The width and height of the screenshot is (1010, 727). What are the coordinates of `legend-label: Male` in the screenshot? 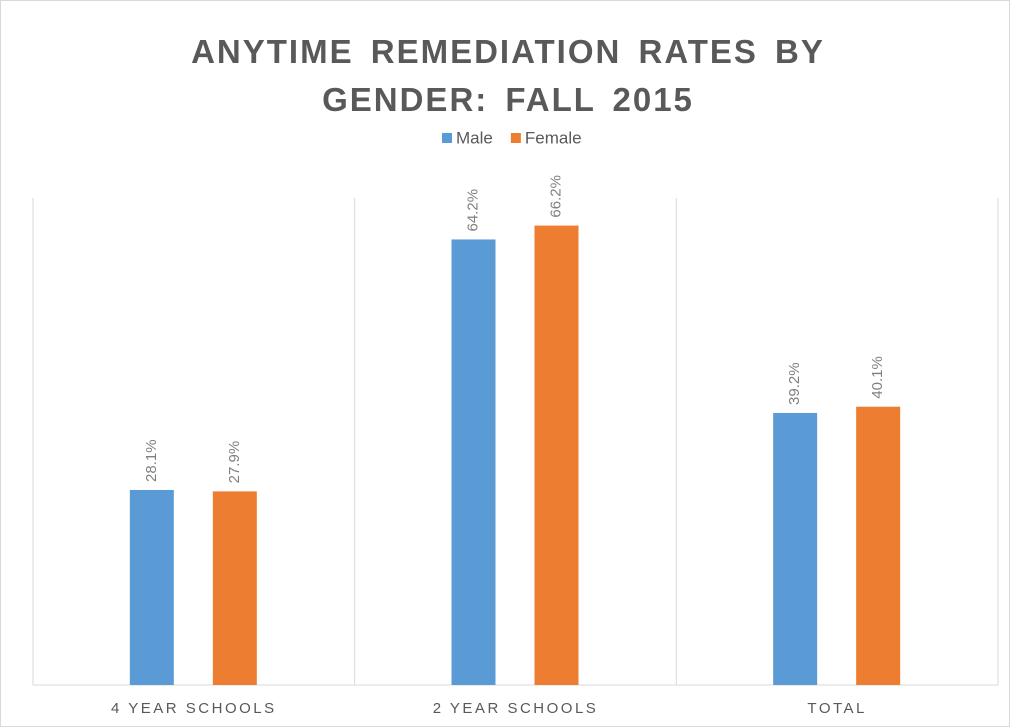 It's located at (474, 137).